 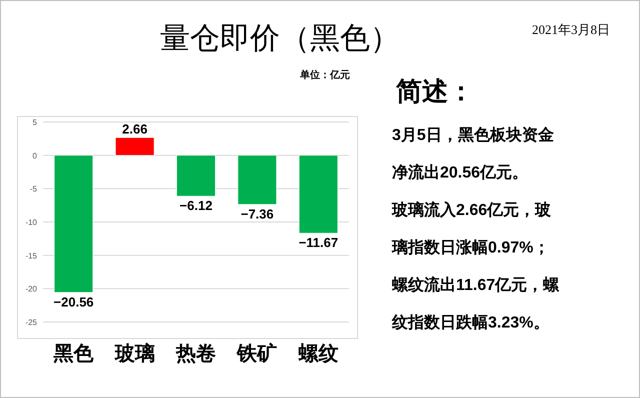 What do you see at coordinates (35, 122) in the screenshot?
I see `y-tick-label: 5` at bounding box center [35, 122].